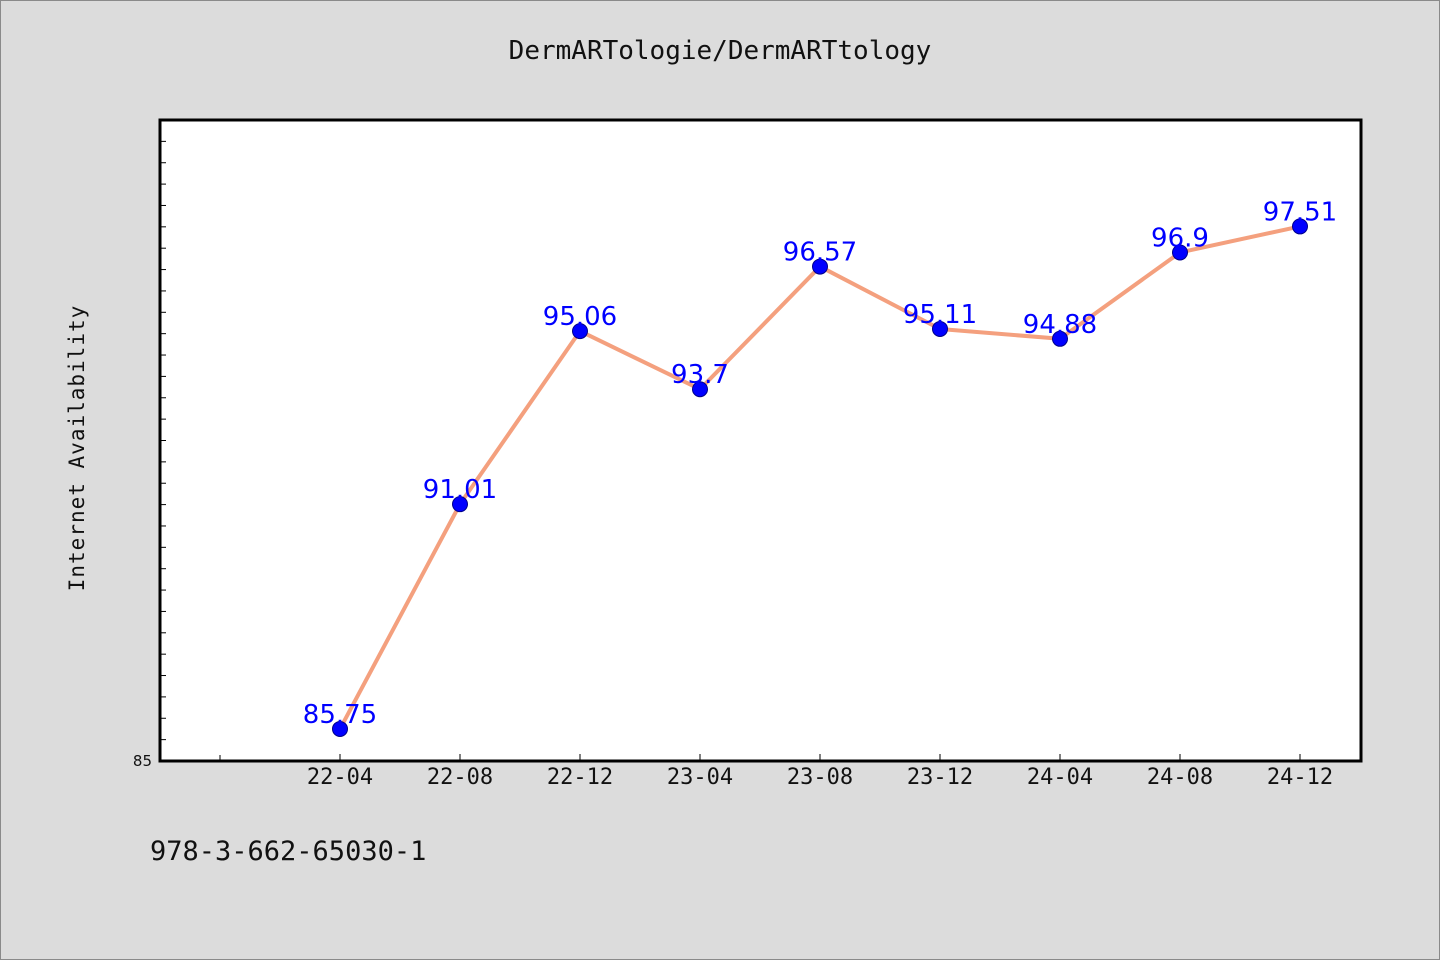 Image resolution: width=1440 pixels, height=960 pixels. Describe the element at coordinates (1180, 777) in the screenshot. I see `x-tick-label: 24-08` at that location.